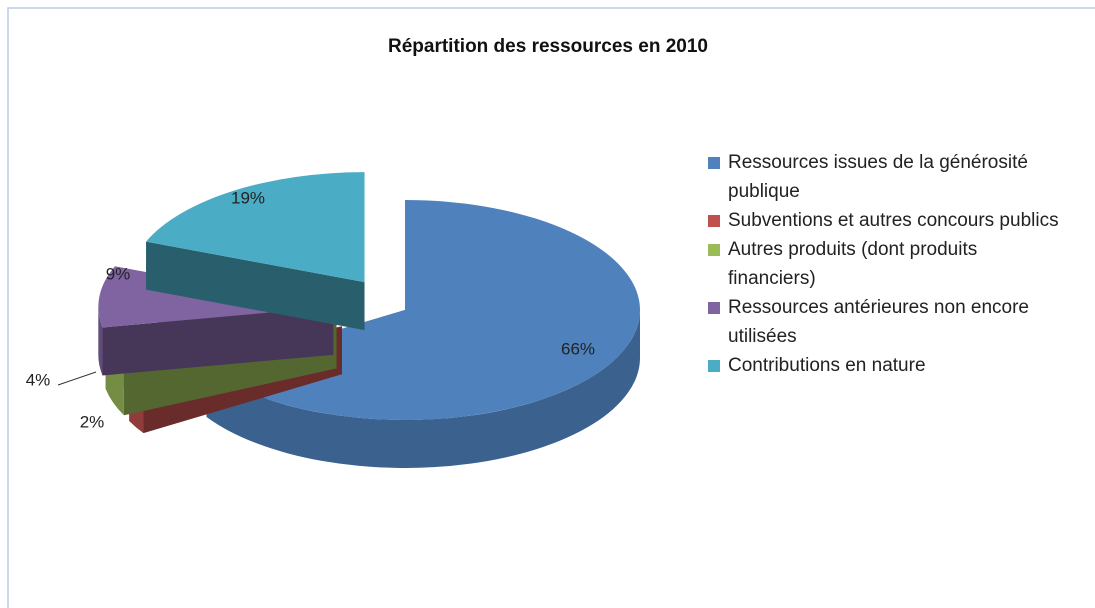  Describe the element at coordinates (38, 379) in the screenshot. I see `data-label: 4%` at that location.